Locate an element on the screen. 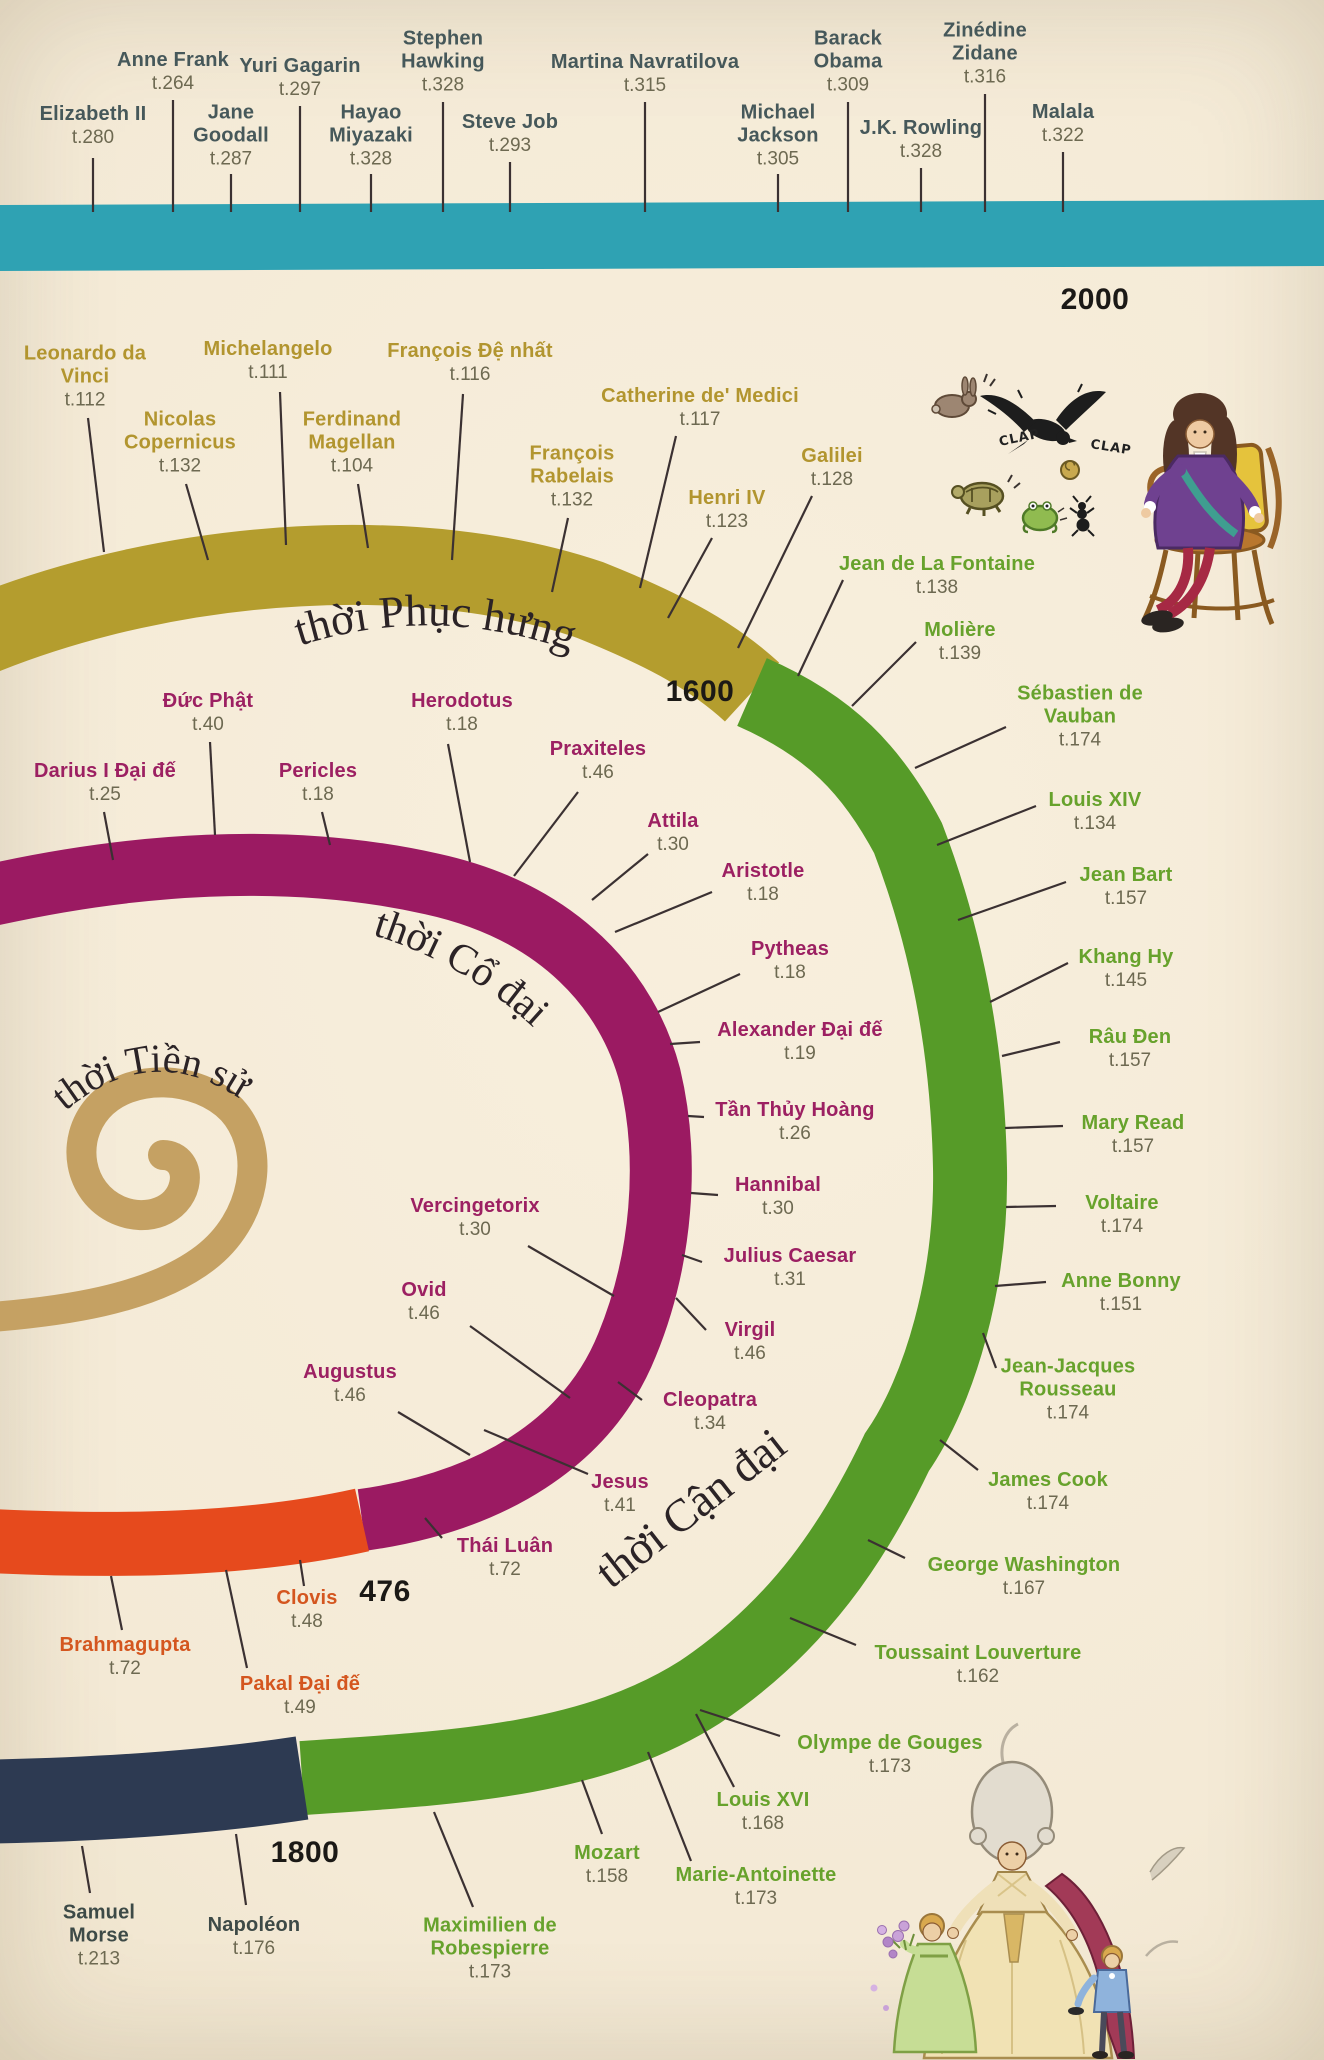 This screenshot has height=2060, width=1324. person-label: James Cook t.174 is located at coordinates (1048, 1492).